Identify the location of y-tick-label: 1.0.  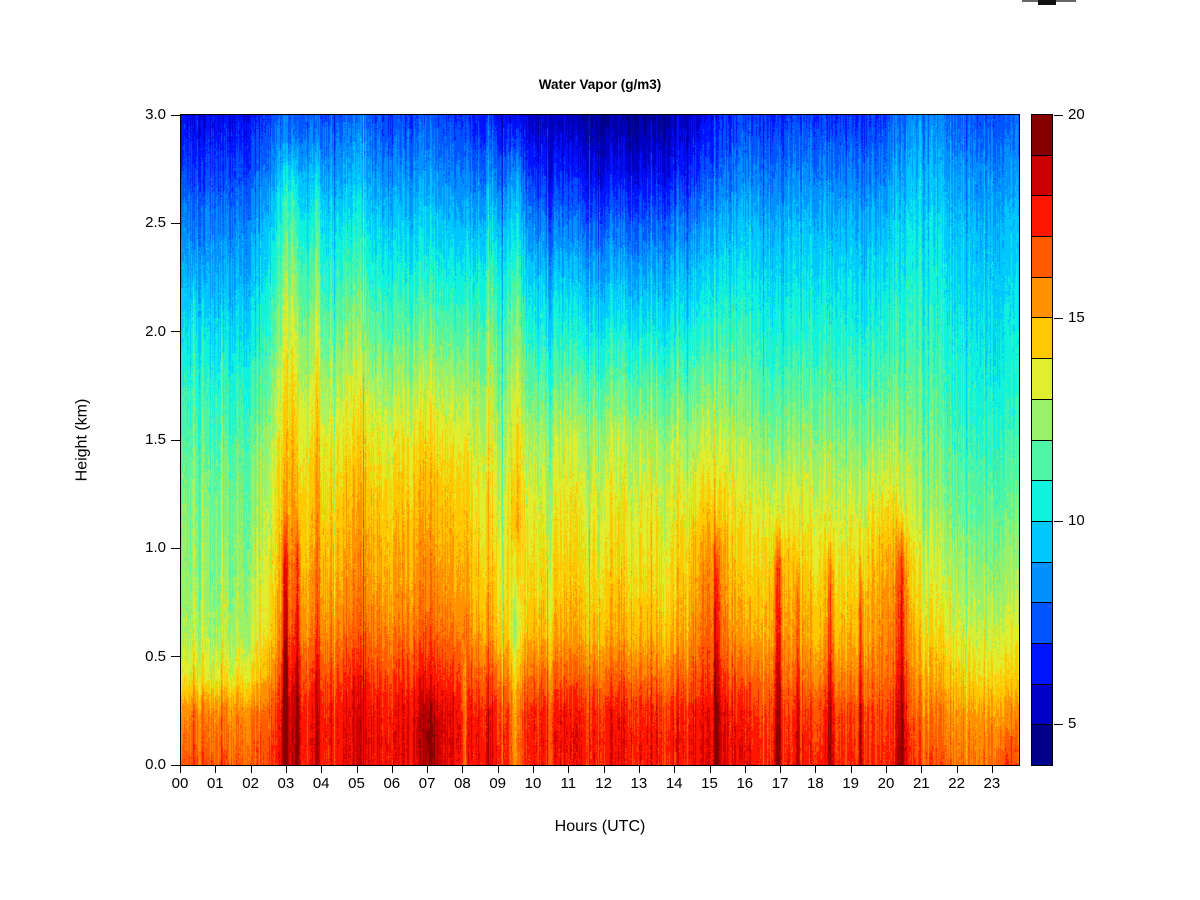
(155, 548).